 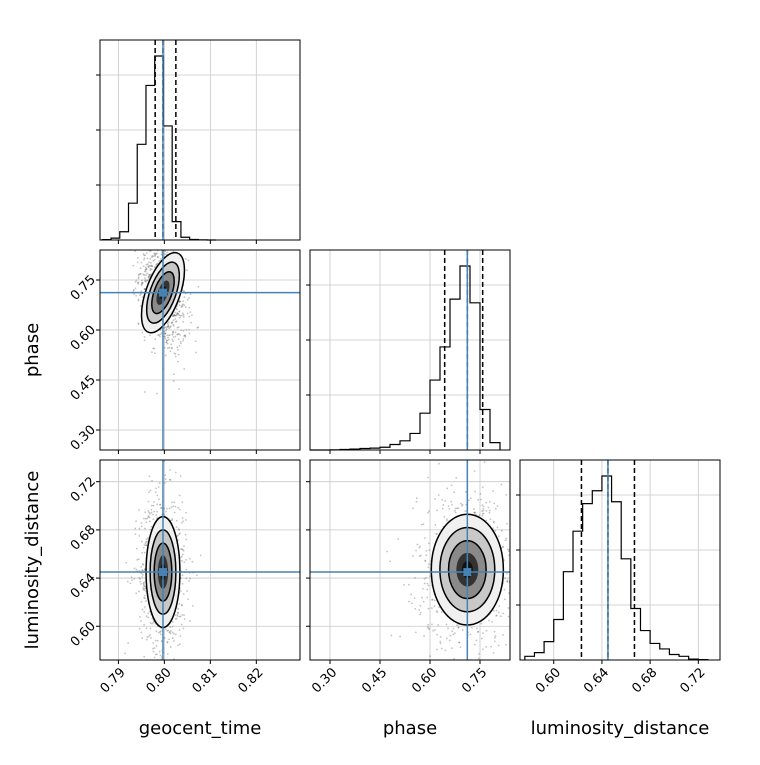 What do you see at coordinates (419, 560) in the screenshot?
I see `panel-content` at bounding box center [419, 560].